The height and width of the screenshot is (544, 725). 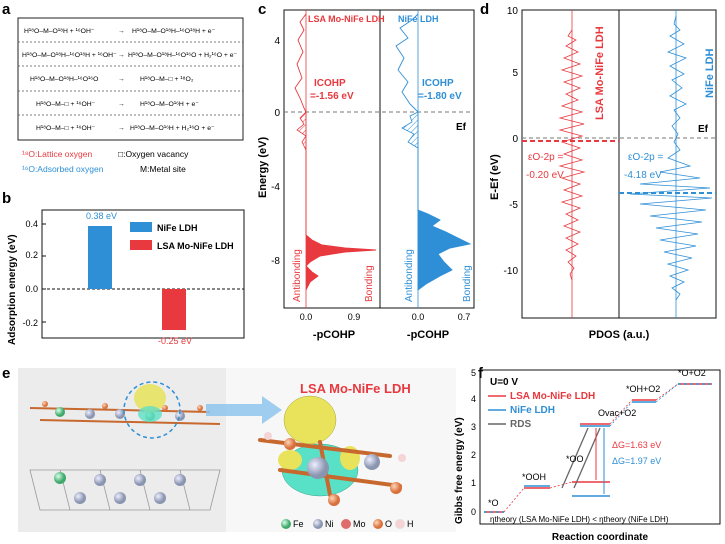 I want to click on c-right-title: NiFe LDH, so click(x=418, y=19).